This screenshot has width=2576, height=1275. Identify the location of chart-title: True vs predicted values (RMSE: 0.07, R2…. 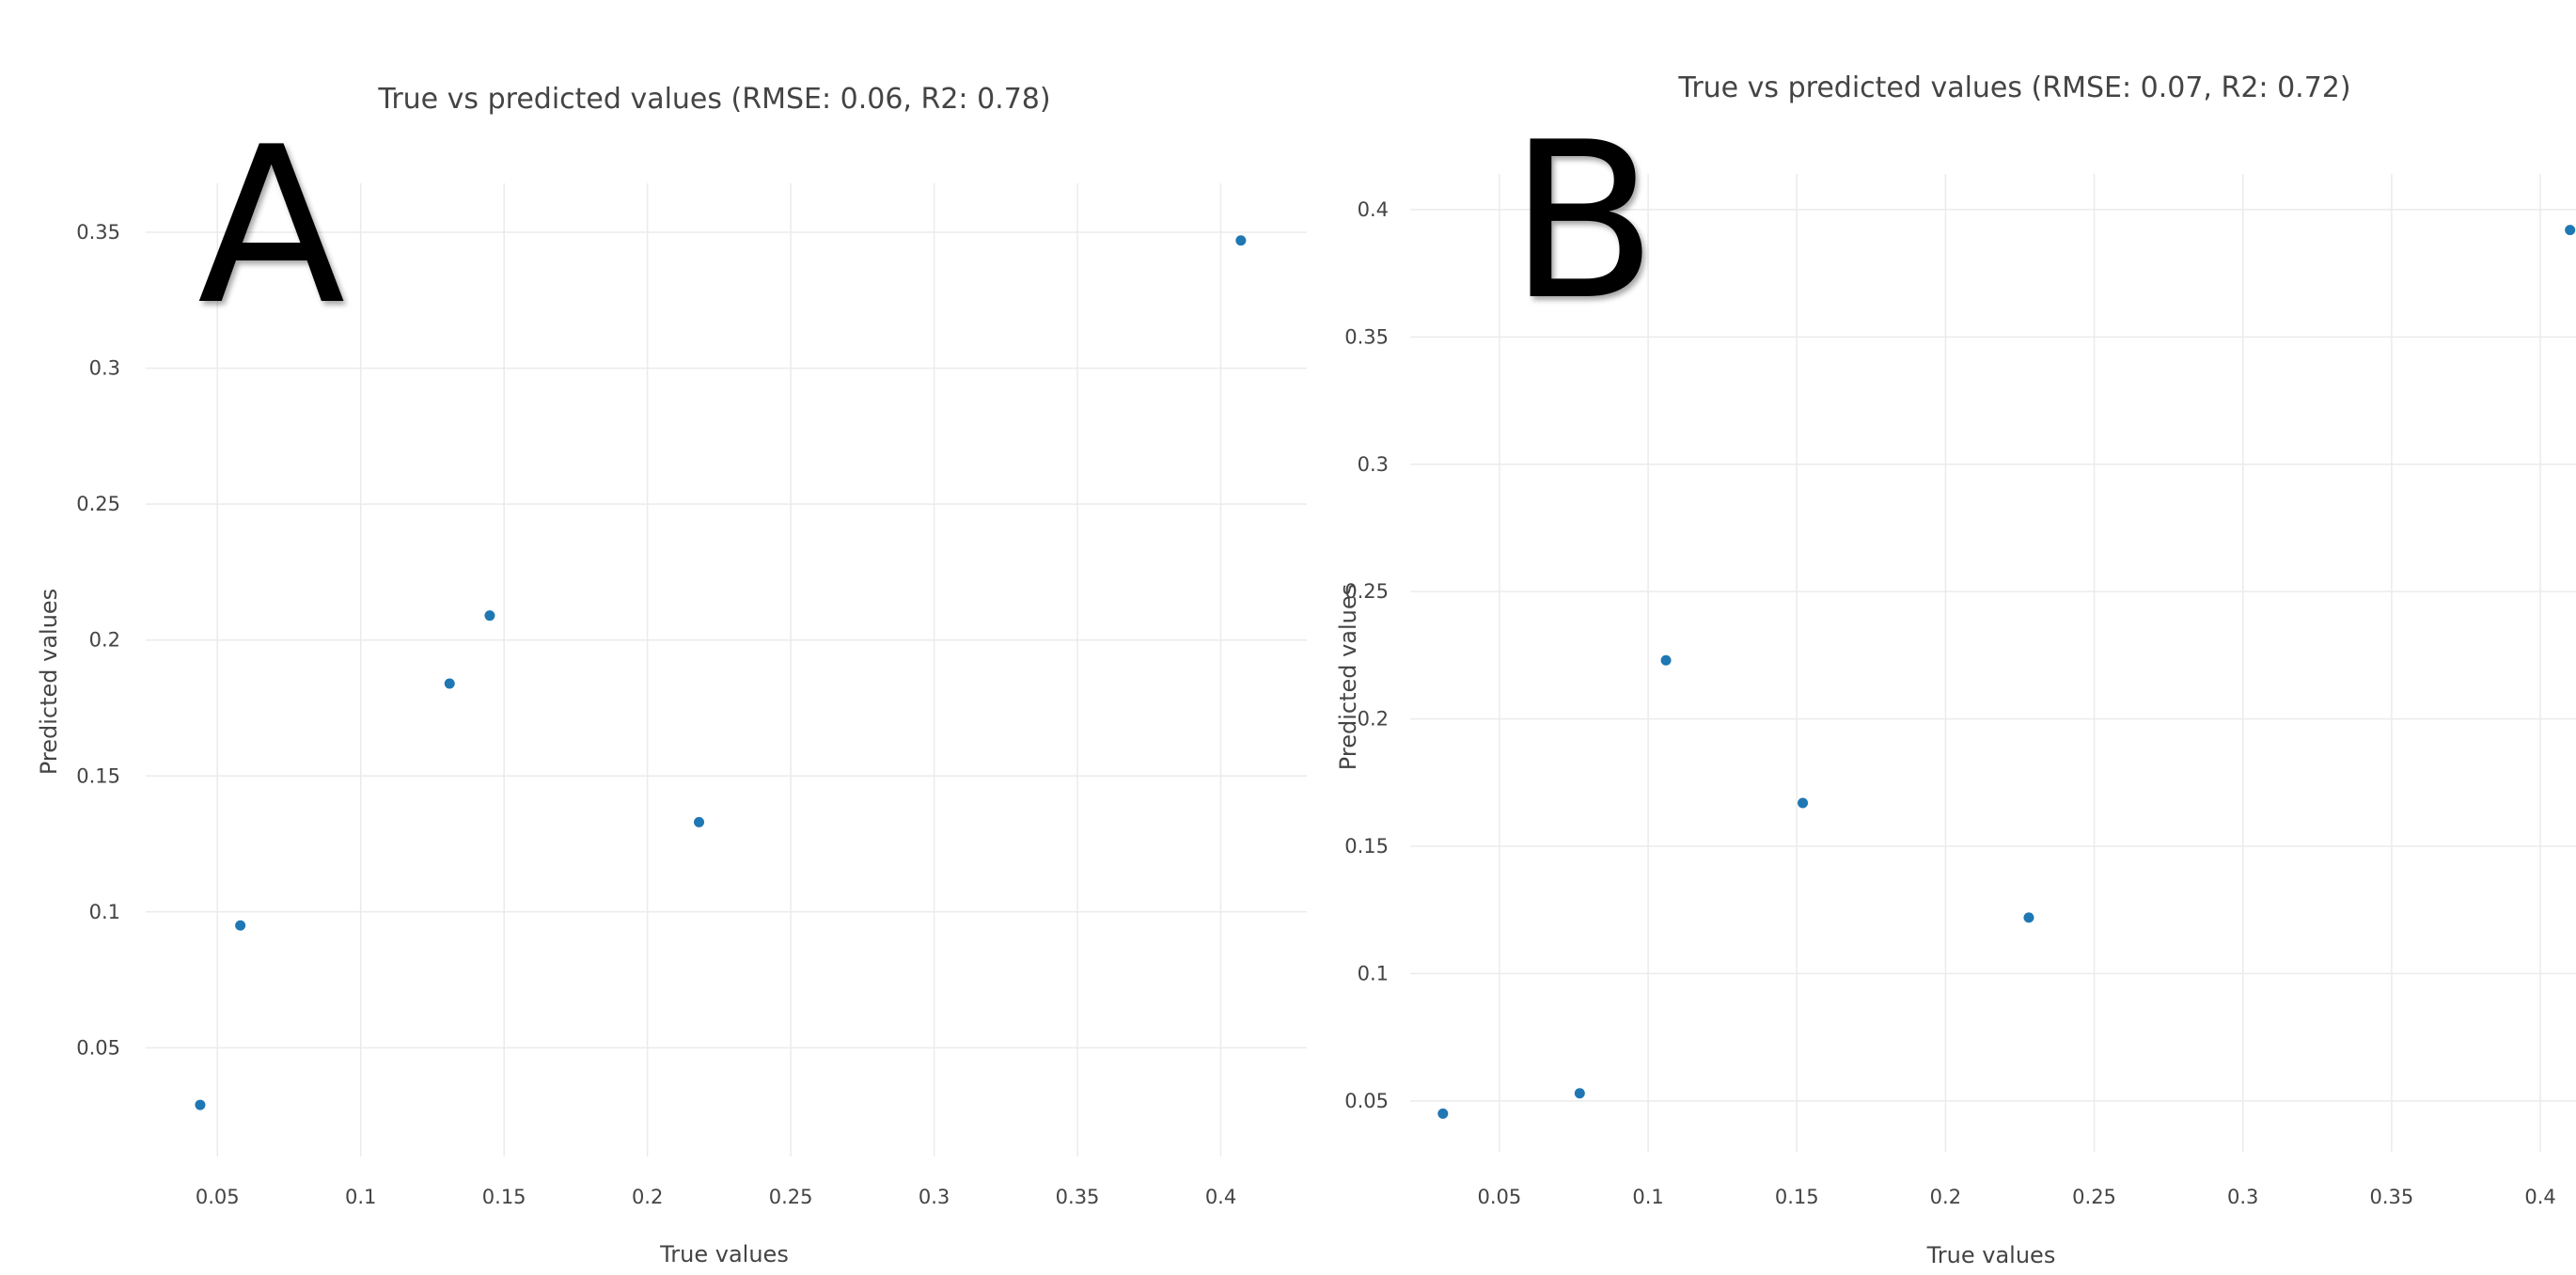
(2014, 87).